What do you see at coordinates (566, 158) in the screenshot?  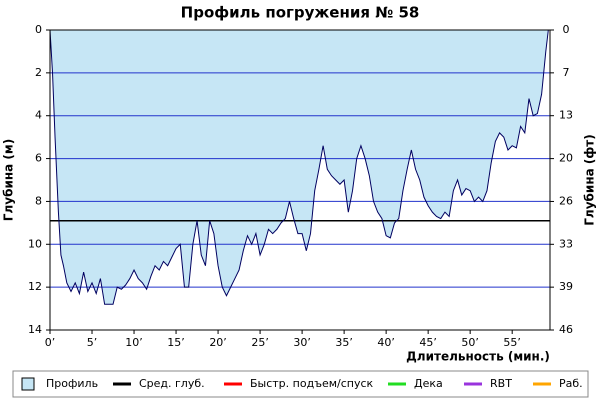 I see `y2-tick-label: 20` at bounding box center [566, 158].